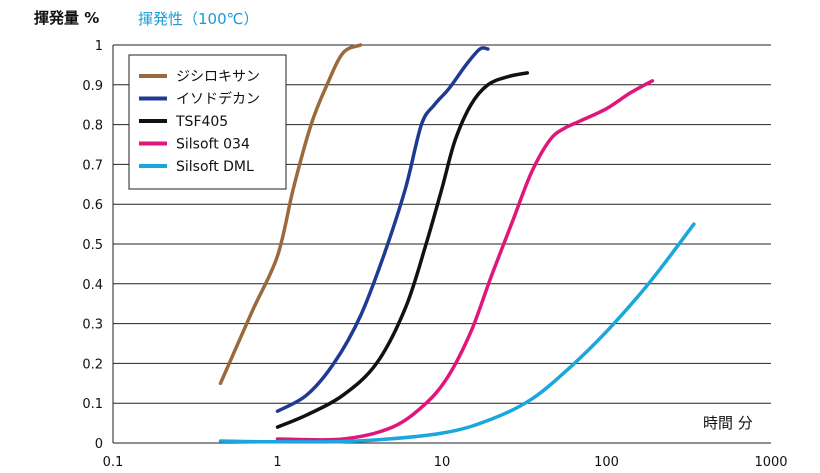 This screenshot has height=473, width=820. What do you see at coordinates (218, 77) in the screenshot?
I see `legend-label: ジシロキサン` at bounding box center [218, 77].